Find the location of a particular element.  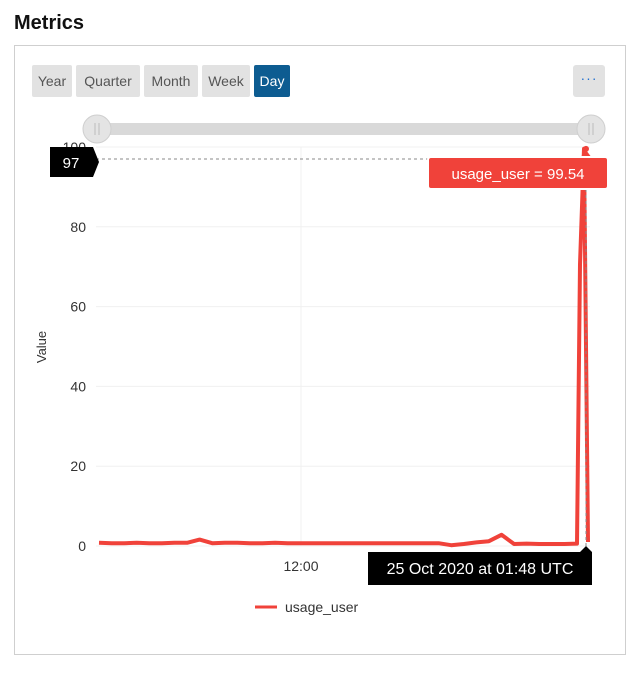

crosshair-time-label: 25 Oct 2020 at 01:48 UTC is located at coordinates (480, 565).